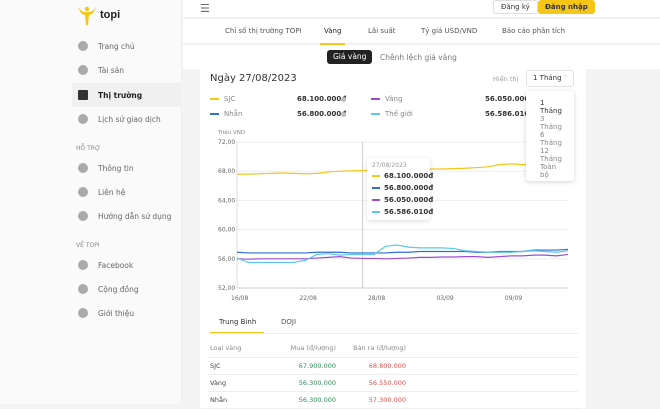 The width and height of the screenshot is (660, 409). What do you see at coordinates (307, 298) in the screenshot?
I see `x-tick-label: 22/08` at bounding box center [307, 298].